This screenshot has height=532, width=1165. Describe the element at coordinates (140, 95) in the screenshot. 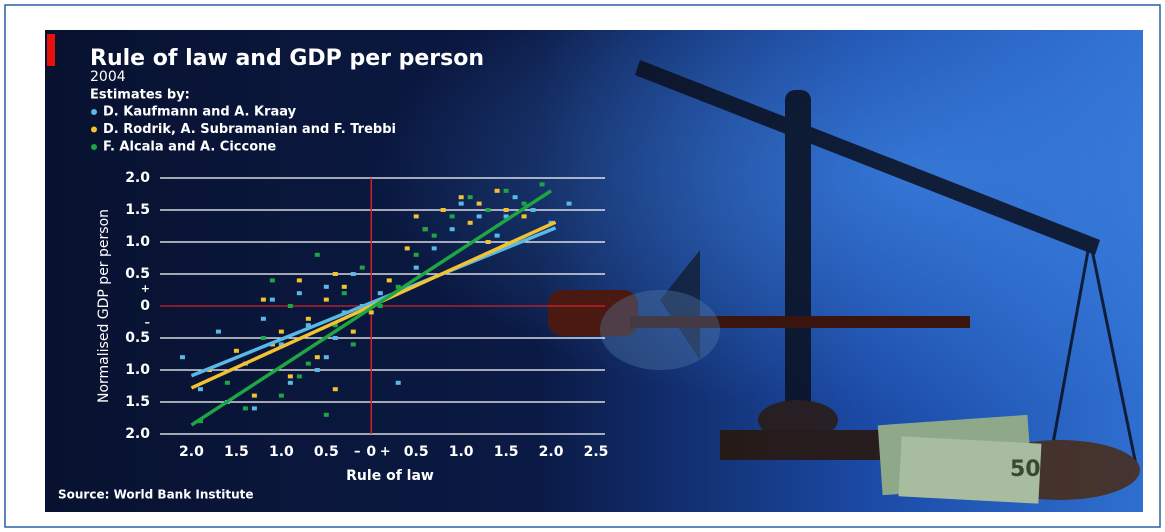

I see `legend-title: Estimates by:` at that location.